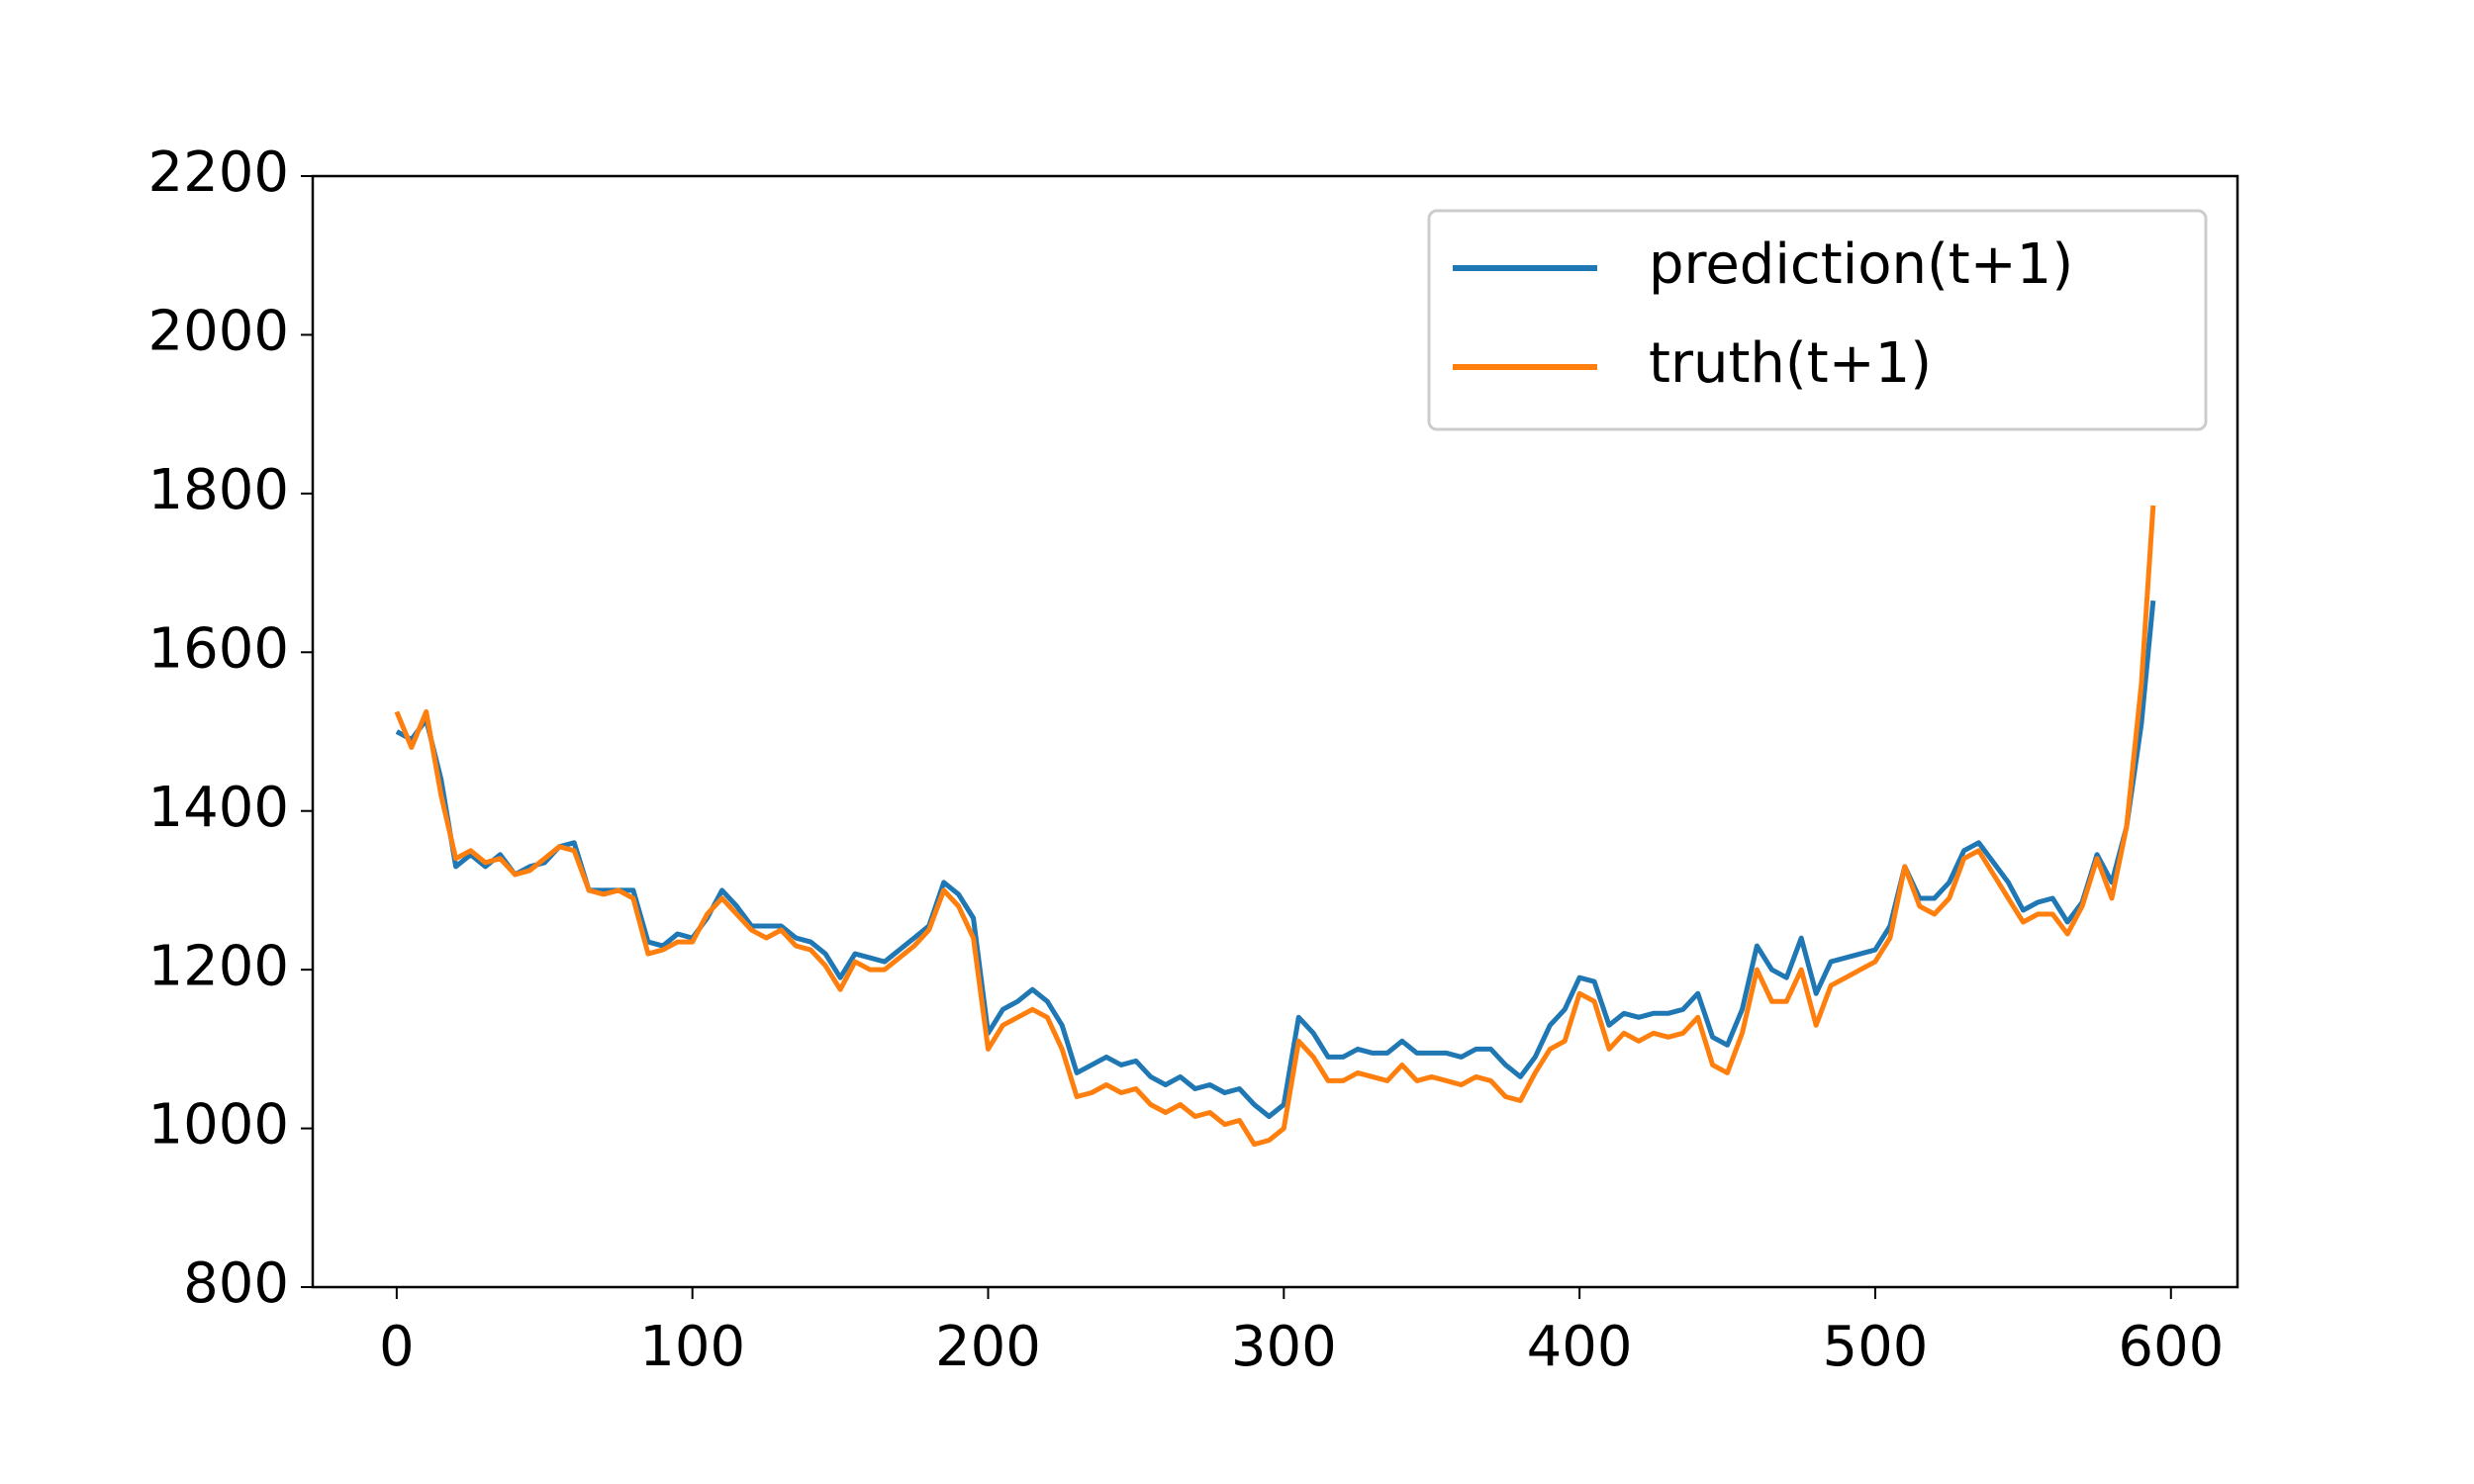  What do you see at coordinates (1861, 264) in the screenshot?
I see `legend-label: prediction(t+1)` at bounding box center [1861, 264].